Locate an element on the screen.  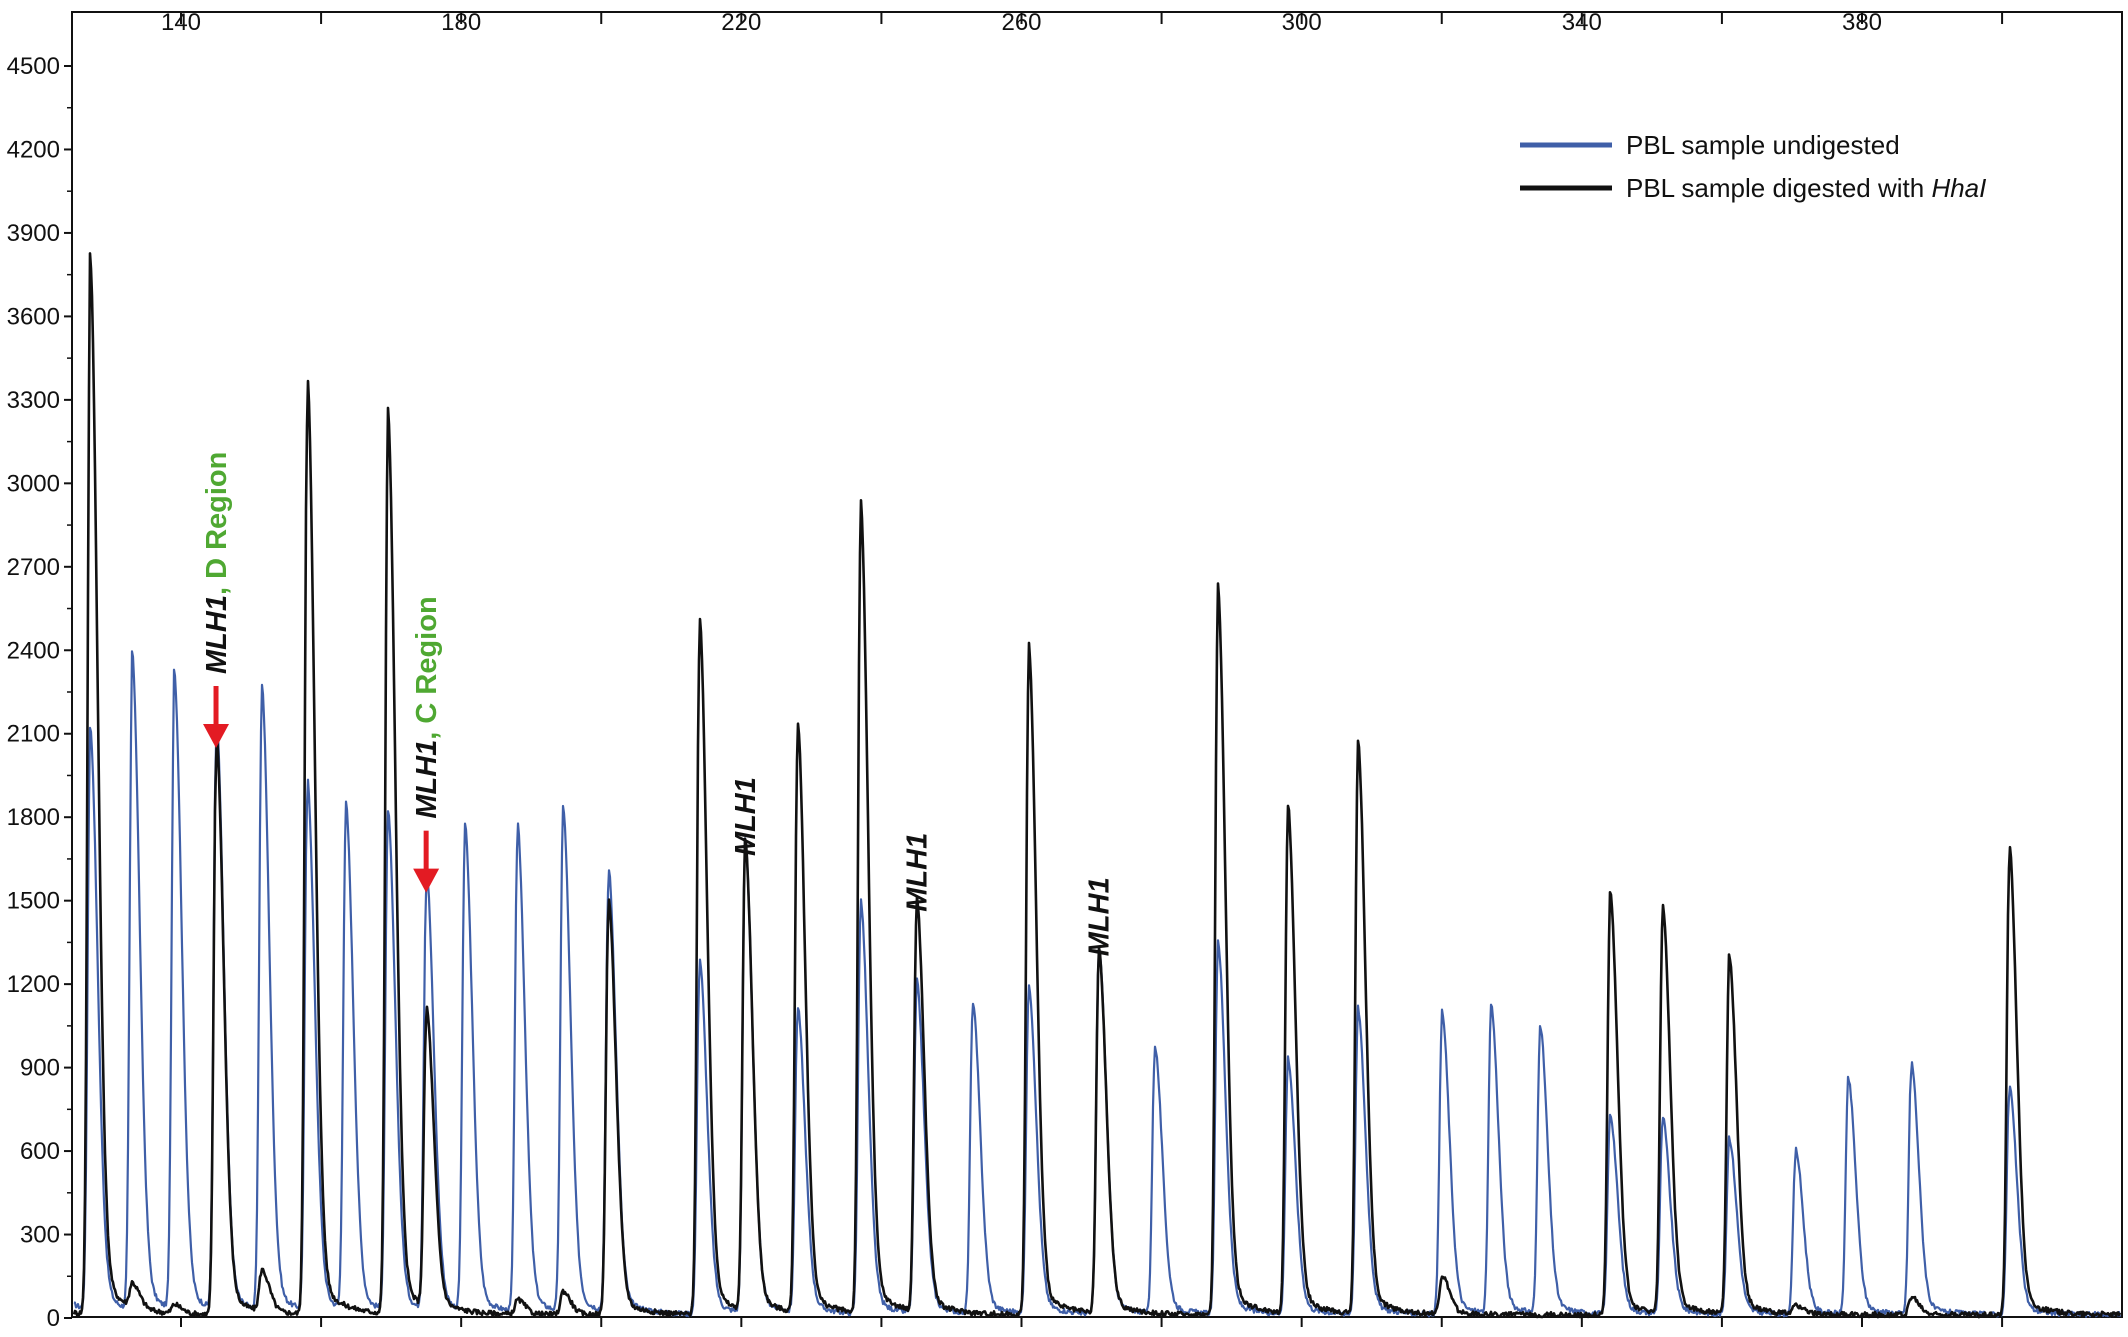
y-tick-label: 4200 is located at coordinates (33, 149).